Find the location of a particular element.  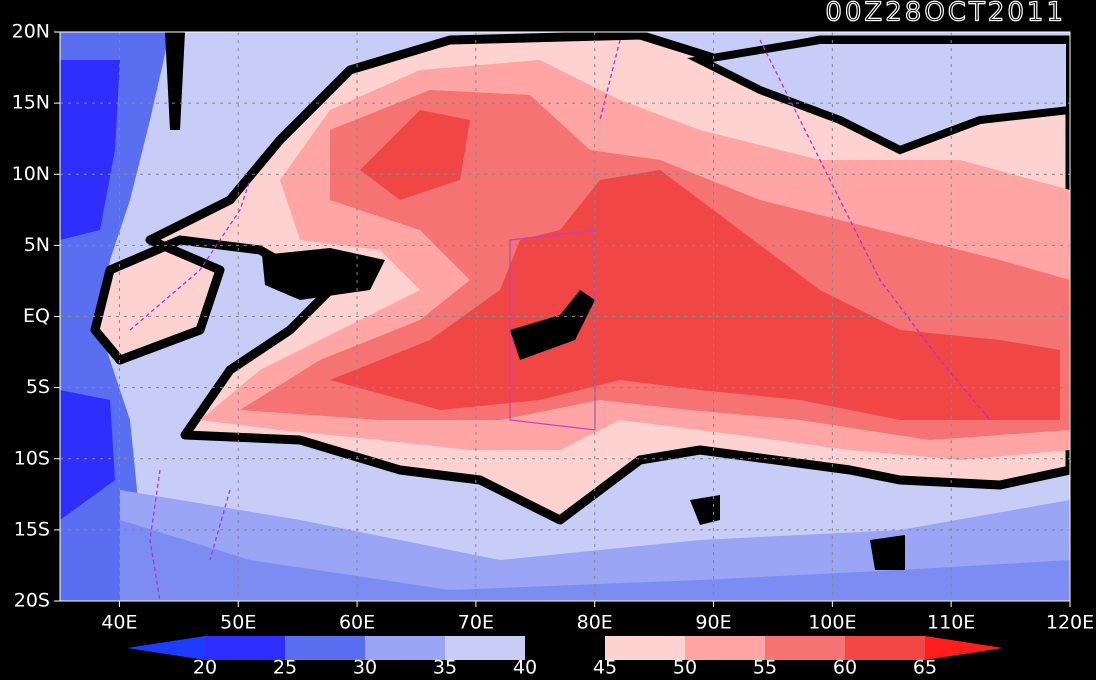

colorbar-label: 55 is located at coordinates (765, 668).